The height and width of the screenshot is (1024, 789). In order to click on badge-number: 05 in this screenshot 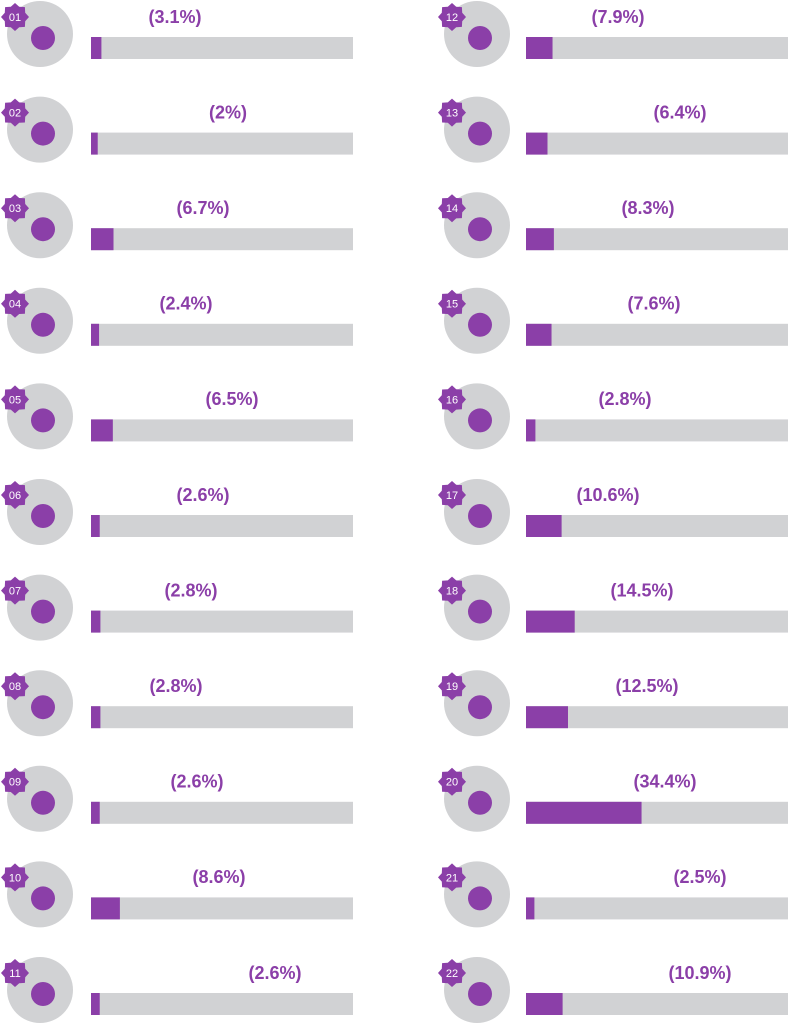, I will do `click(15, 400)`.